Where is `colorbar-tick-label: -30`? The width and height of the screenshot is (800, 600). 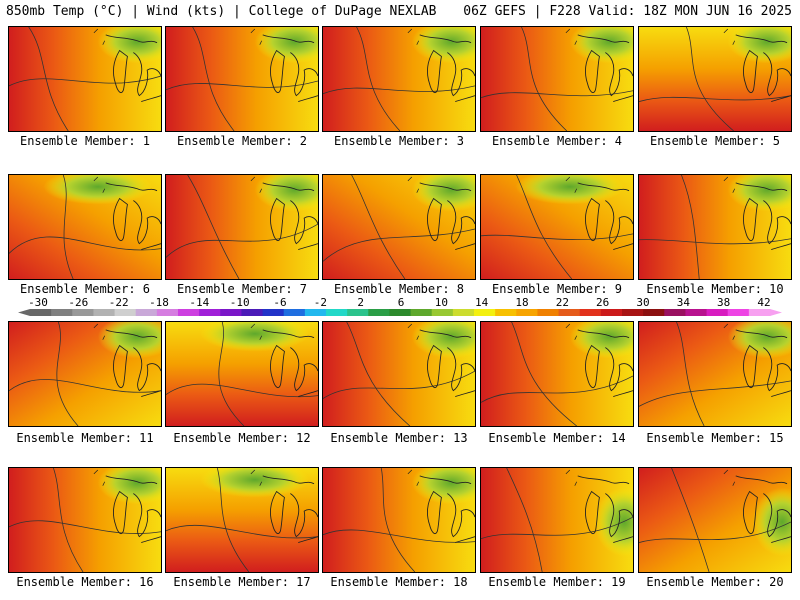 colorbar-tick-label: -30 is located at coordinates (38, 302).